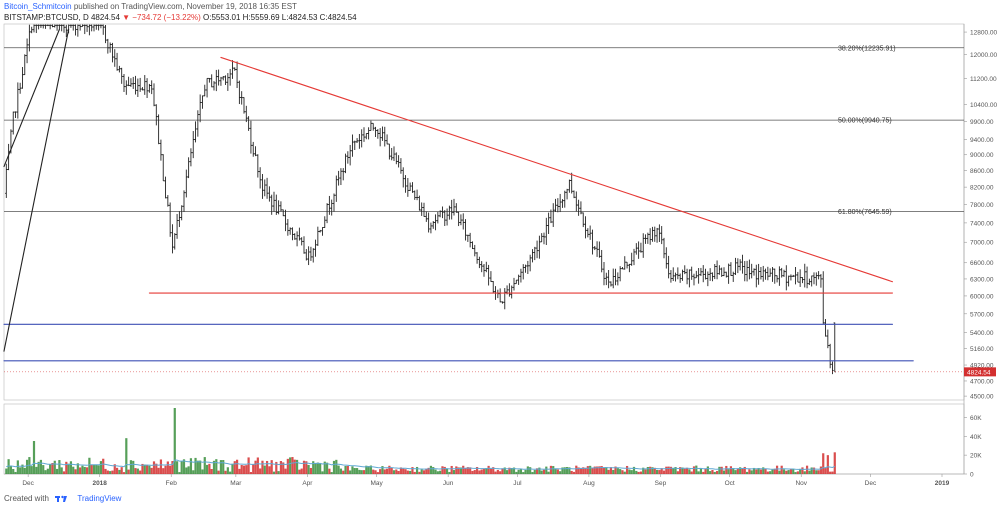 This screenshot has width=1000, height=508. What do you see at coordinates (982, 171) in the screenshot?
I see `price-tick-label: 8600.00` at bounding box center [982, 171].